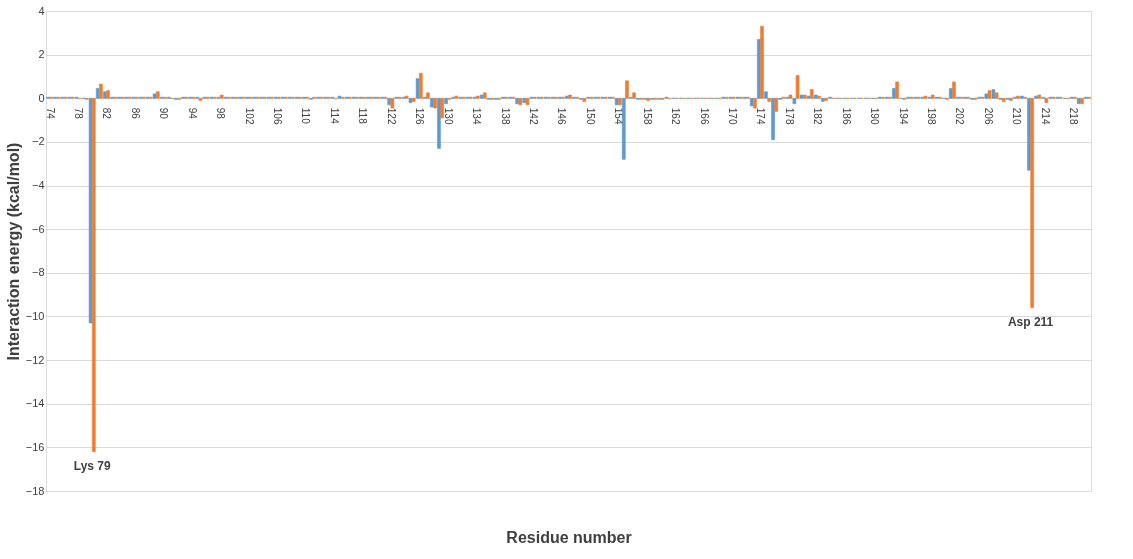 The height and width of the screenshot is (559, 1133). Describe the element at coordinates (569, 537) in the screenshot. I see `x-axis-title: Residue number` at that location.